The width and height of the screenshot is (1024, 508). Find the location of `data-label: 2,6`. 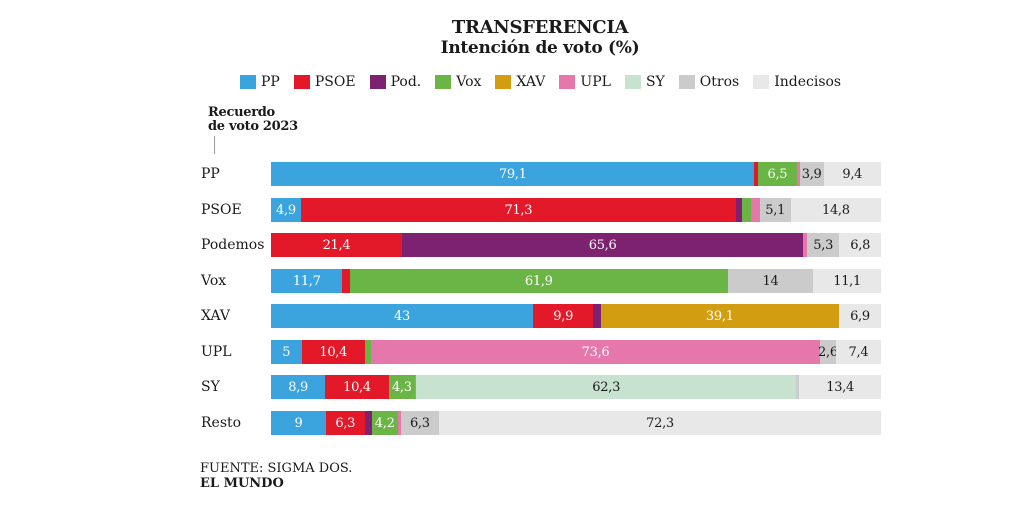

data-label: 2,6 is located at coordinates (828, 352).